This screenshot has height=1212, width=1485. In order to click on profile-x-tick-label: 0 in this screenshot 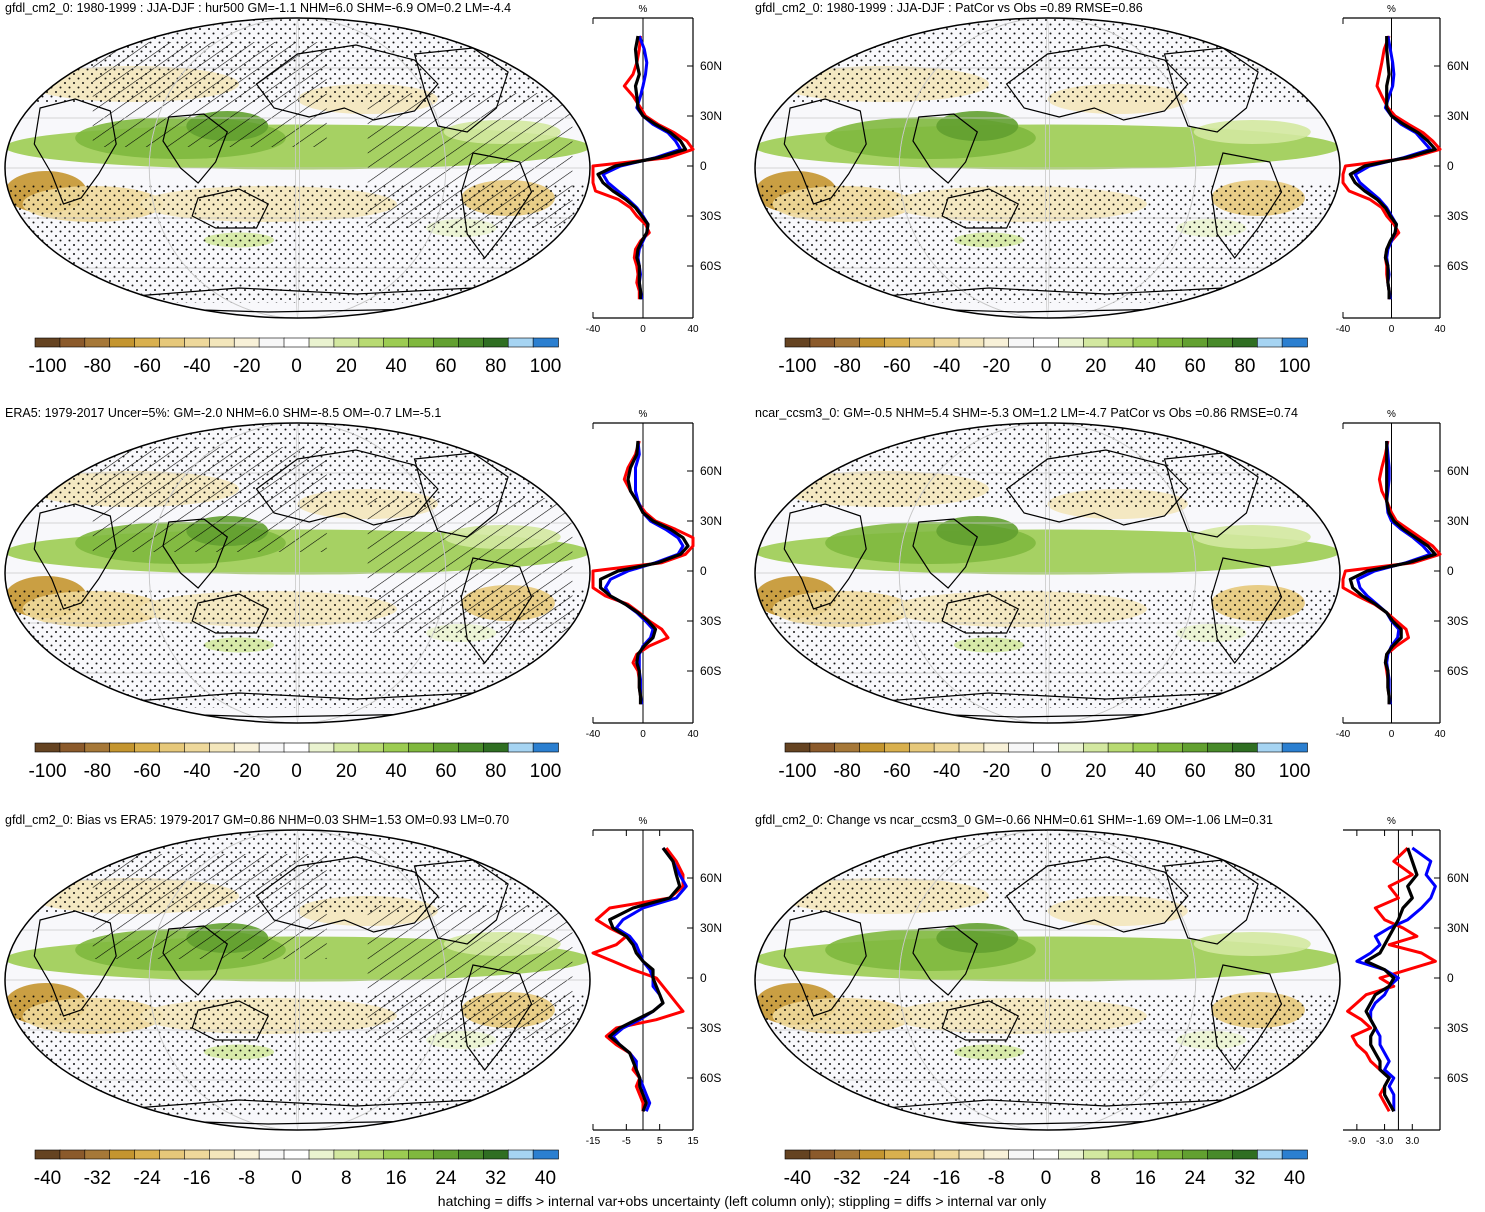, I will do `click(643, 329)`.